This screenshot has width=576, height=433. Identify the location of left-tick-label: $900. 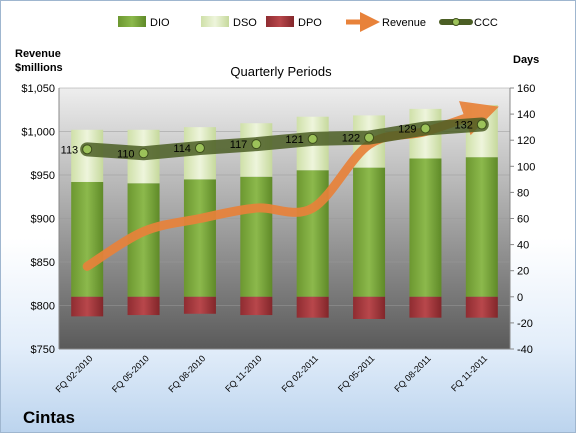
(43, 220).